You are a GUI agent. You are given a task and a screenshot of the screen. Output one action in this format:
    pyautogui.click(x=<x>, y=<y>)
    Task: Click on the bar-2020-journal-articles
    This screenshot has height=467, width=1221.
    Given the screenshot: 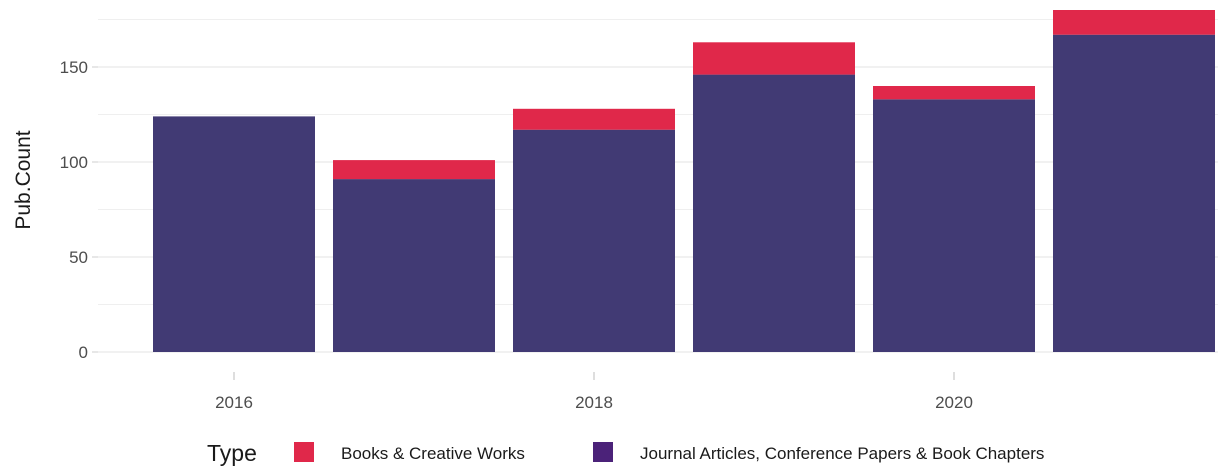 What is the action you would take?
    pyautogui.click(x=954, y=225)
    